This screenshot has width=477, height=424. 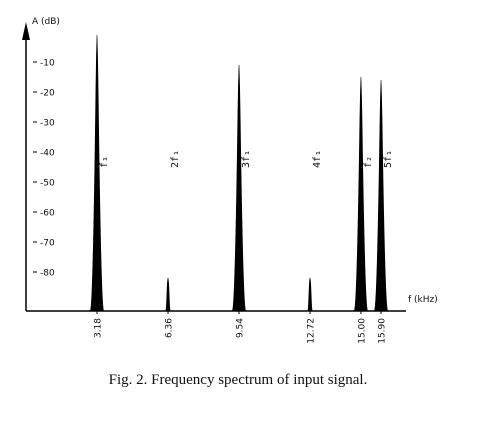 I want to click on peak-label: f₁, so click(x=104, y=162).